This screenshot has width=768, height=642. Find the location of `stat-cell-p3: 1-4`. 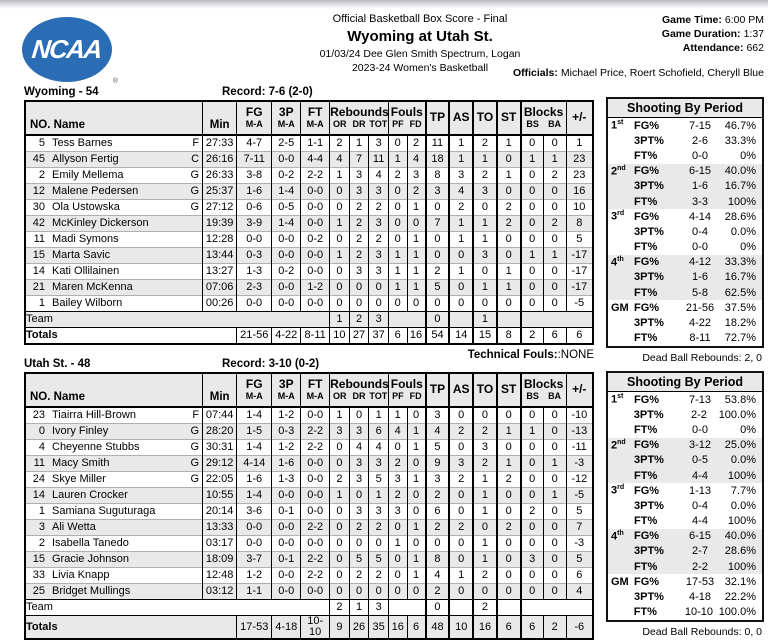

stat-cell-p3: 1-4 is located at coordinates (286, 223).